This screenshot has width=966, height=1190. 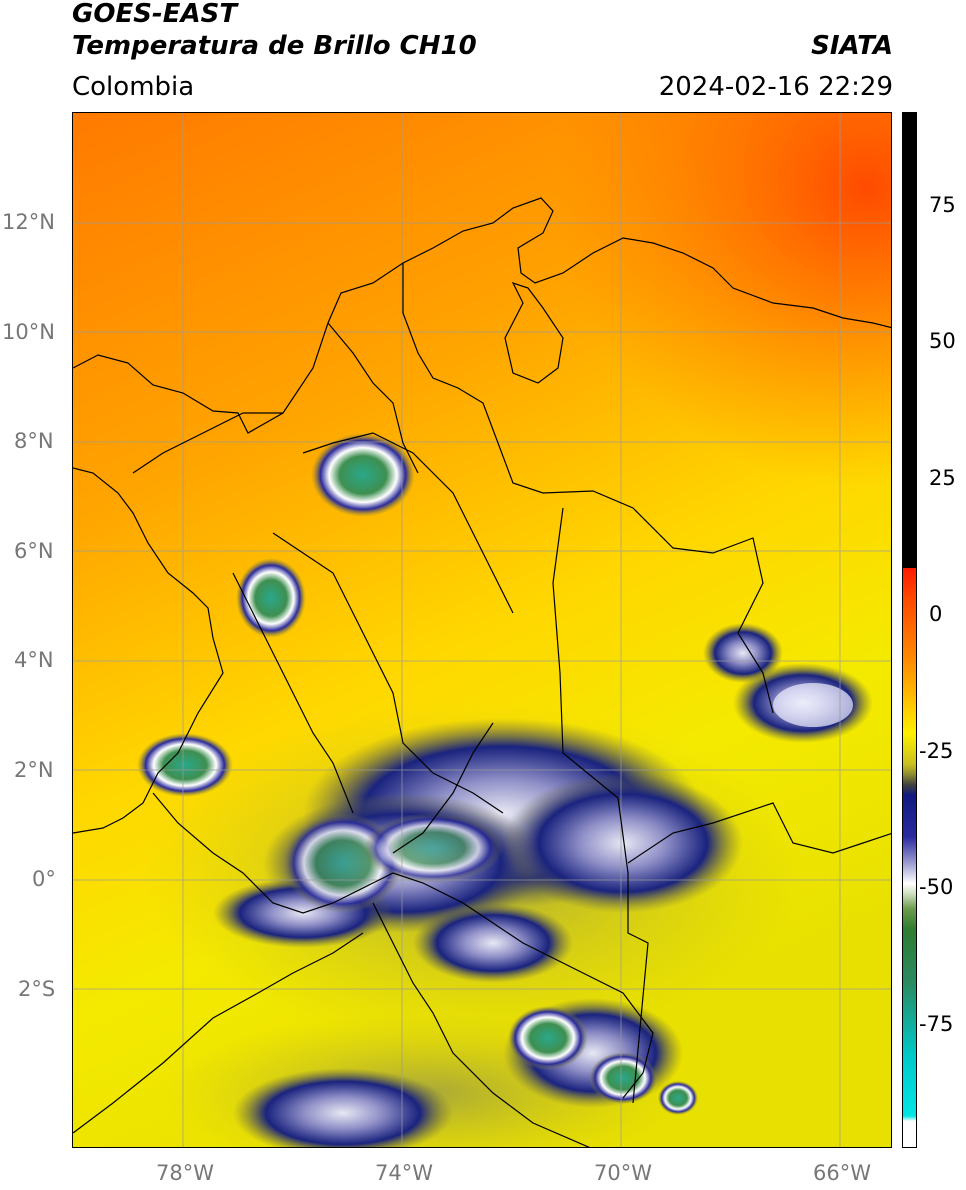 What do you see at coordinates (623, 843) in the screenshot?
I see `storm-complex-border` at bounding box center [623, 843].